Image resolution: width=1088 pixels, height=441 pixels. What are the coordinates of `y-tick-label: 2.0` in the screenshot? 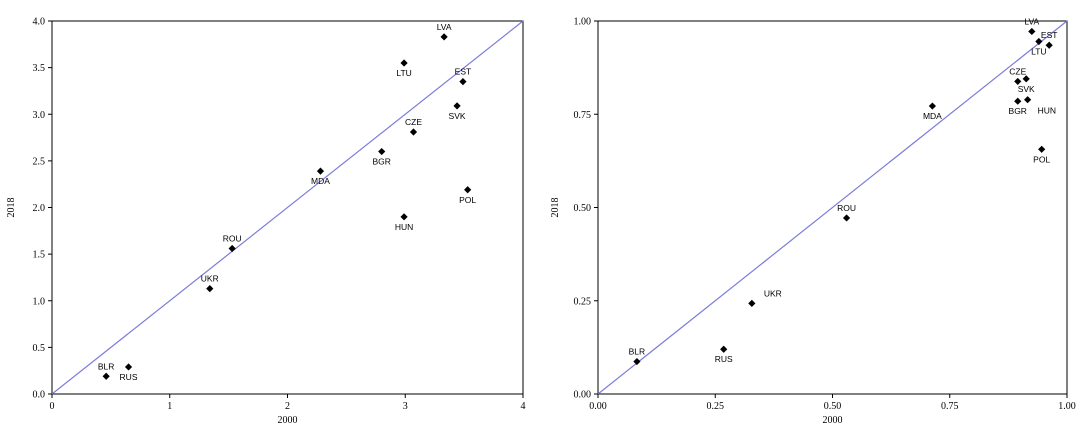 It's located at (39, 208).